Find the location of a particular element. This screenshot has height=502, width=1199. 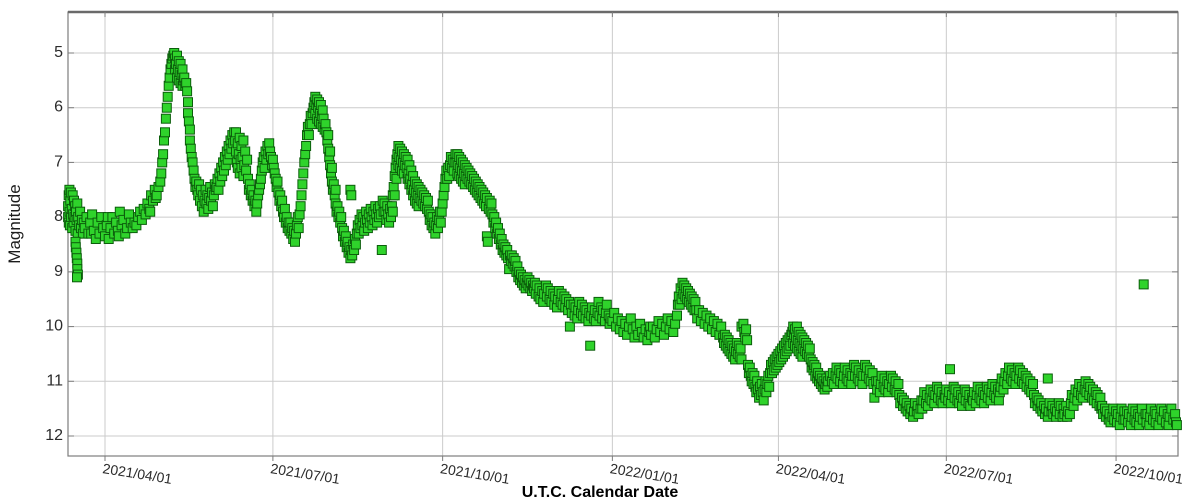

y-tick-label: 7 is located at coordinates (58, 161).